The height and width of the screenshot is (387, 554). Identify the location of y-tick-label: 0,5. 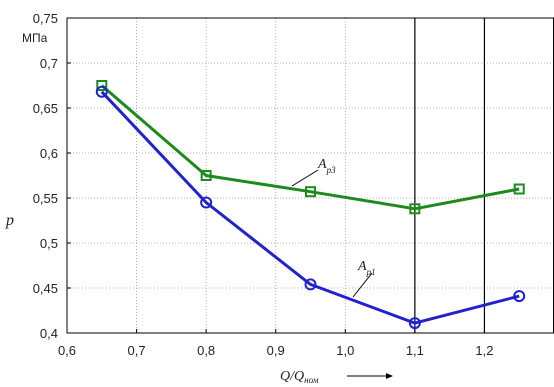
(49, 243).